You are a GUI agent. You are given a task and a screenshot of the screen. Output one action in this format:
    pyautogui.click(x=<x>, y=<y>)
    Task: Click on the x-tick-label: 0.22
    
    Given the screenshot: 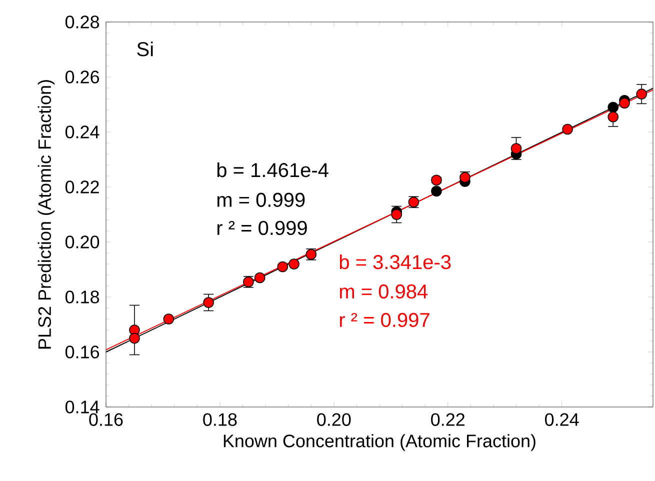 What is the action you would take?
    pyautogui.click(x=447, y=419)
    